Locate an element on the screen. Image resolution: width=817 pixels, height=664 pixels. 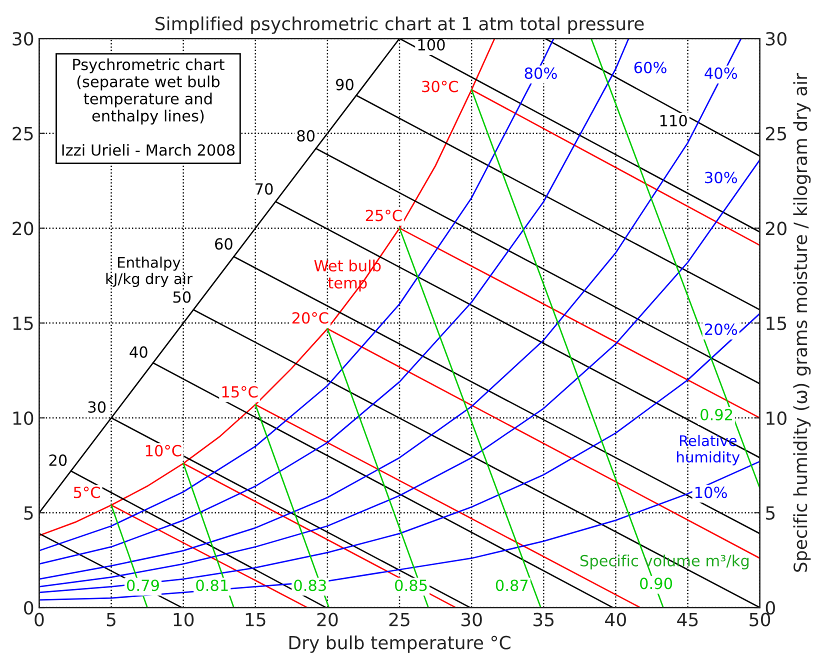
chart-title: Simplified psychrometric chart at 1 atm total pressure is located at coordinates (400, 25).